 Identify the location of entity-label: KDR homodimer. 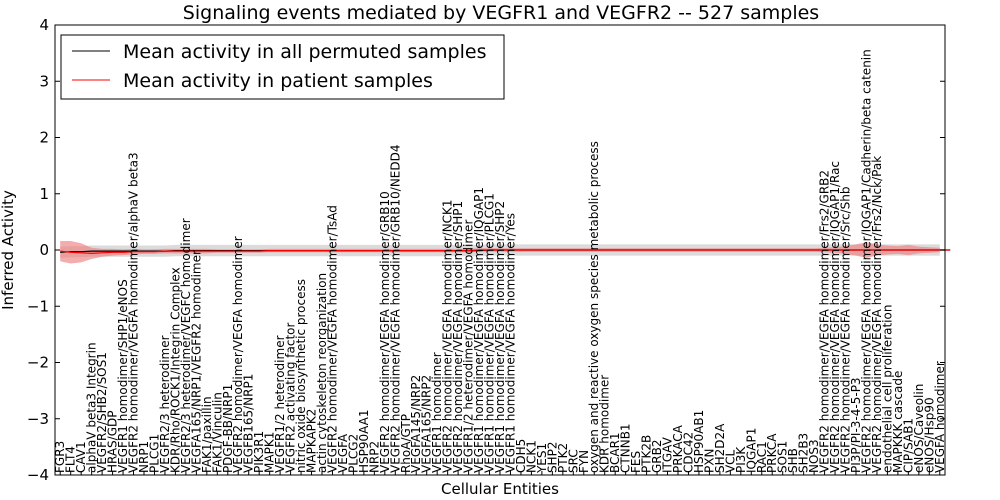
(605, 424).